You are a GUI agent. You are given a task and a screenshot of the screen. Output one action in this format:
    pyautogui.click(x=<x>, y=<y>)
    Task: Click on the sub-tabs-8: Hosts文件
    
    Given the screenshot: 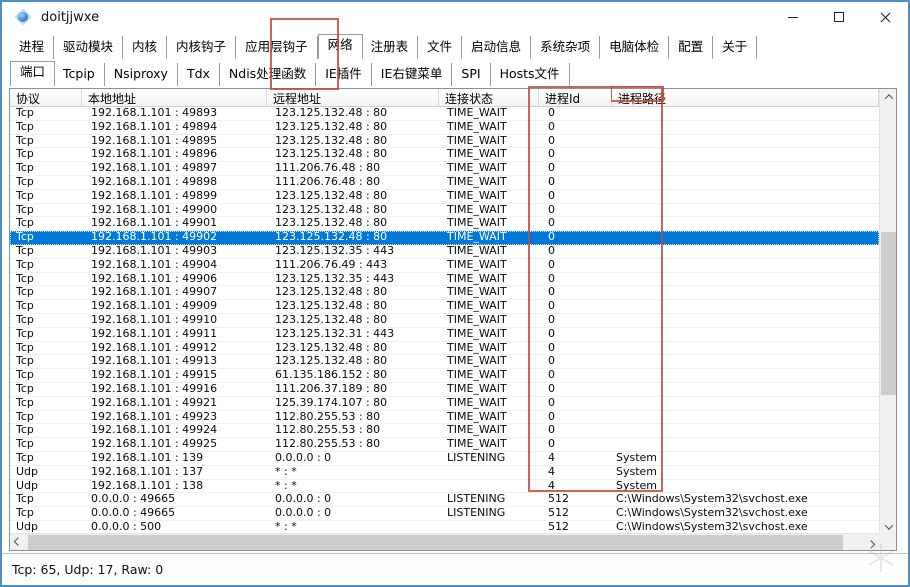 What is the action you would take?
    pyautogui.click(x=530, y=74)
    